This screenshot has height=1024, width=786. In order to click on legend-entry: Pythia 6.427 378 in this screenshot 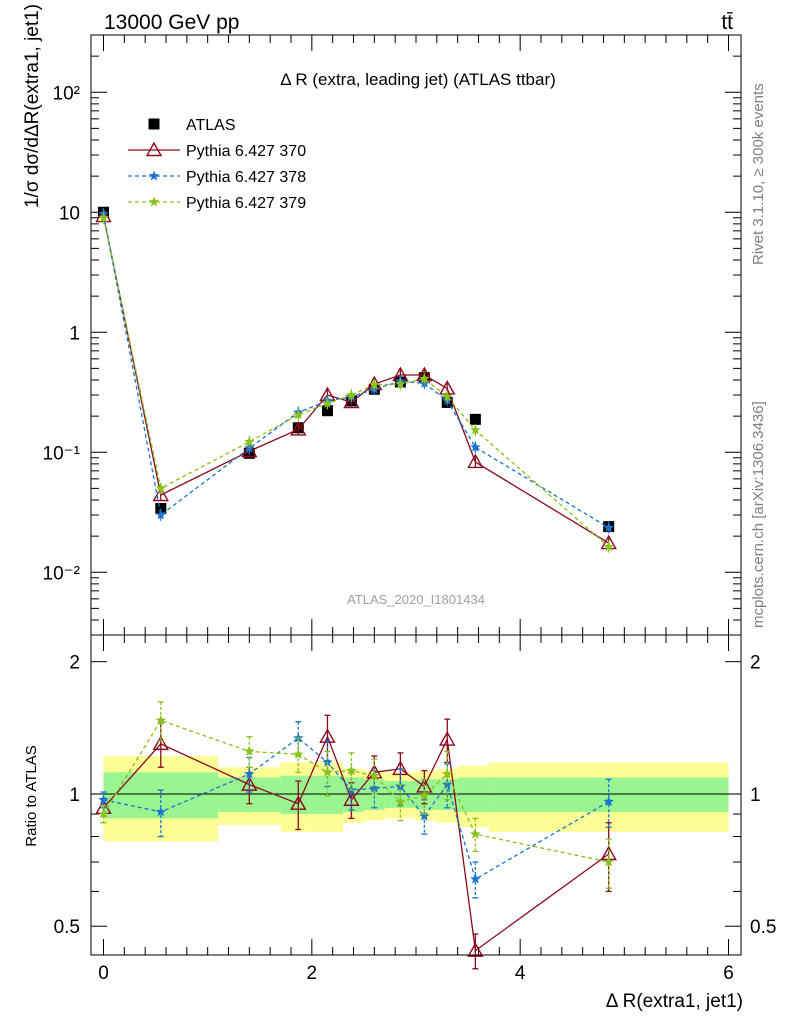, I will do `click(246, 177)`.